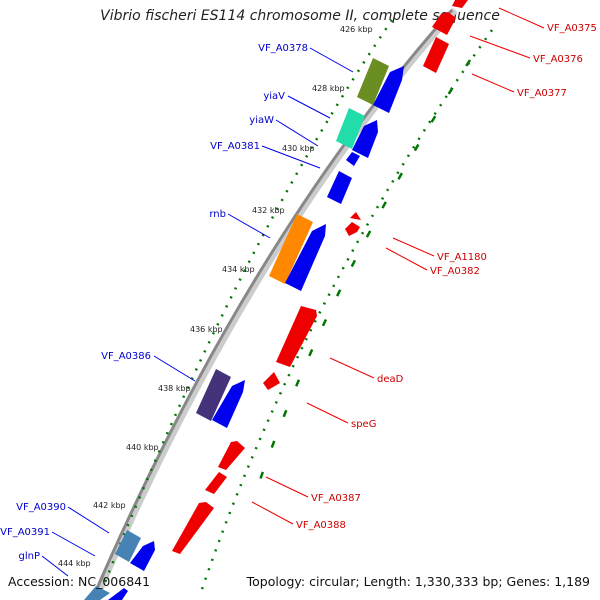 The width and height of the screenshot is (600, 600). What do you see at coordinates (455, 271) in the screenshot?
I see `gene-label-vf-a0382: VF_A0382` at bounding box center [455, 271].